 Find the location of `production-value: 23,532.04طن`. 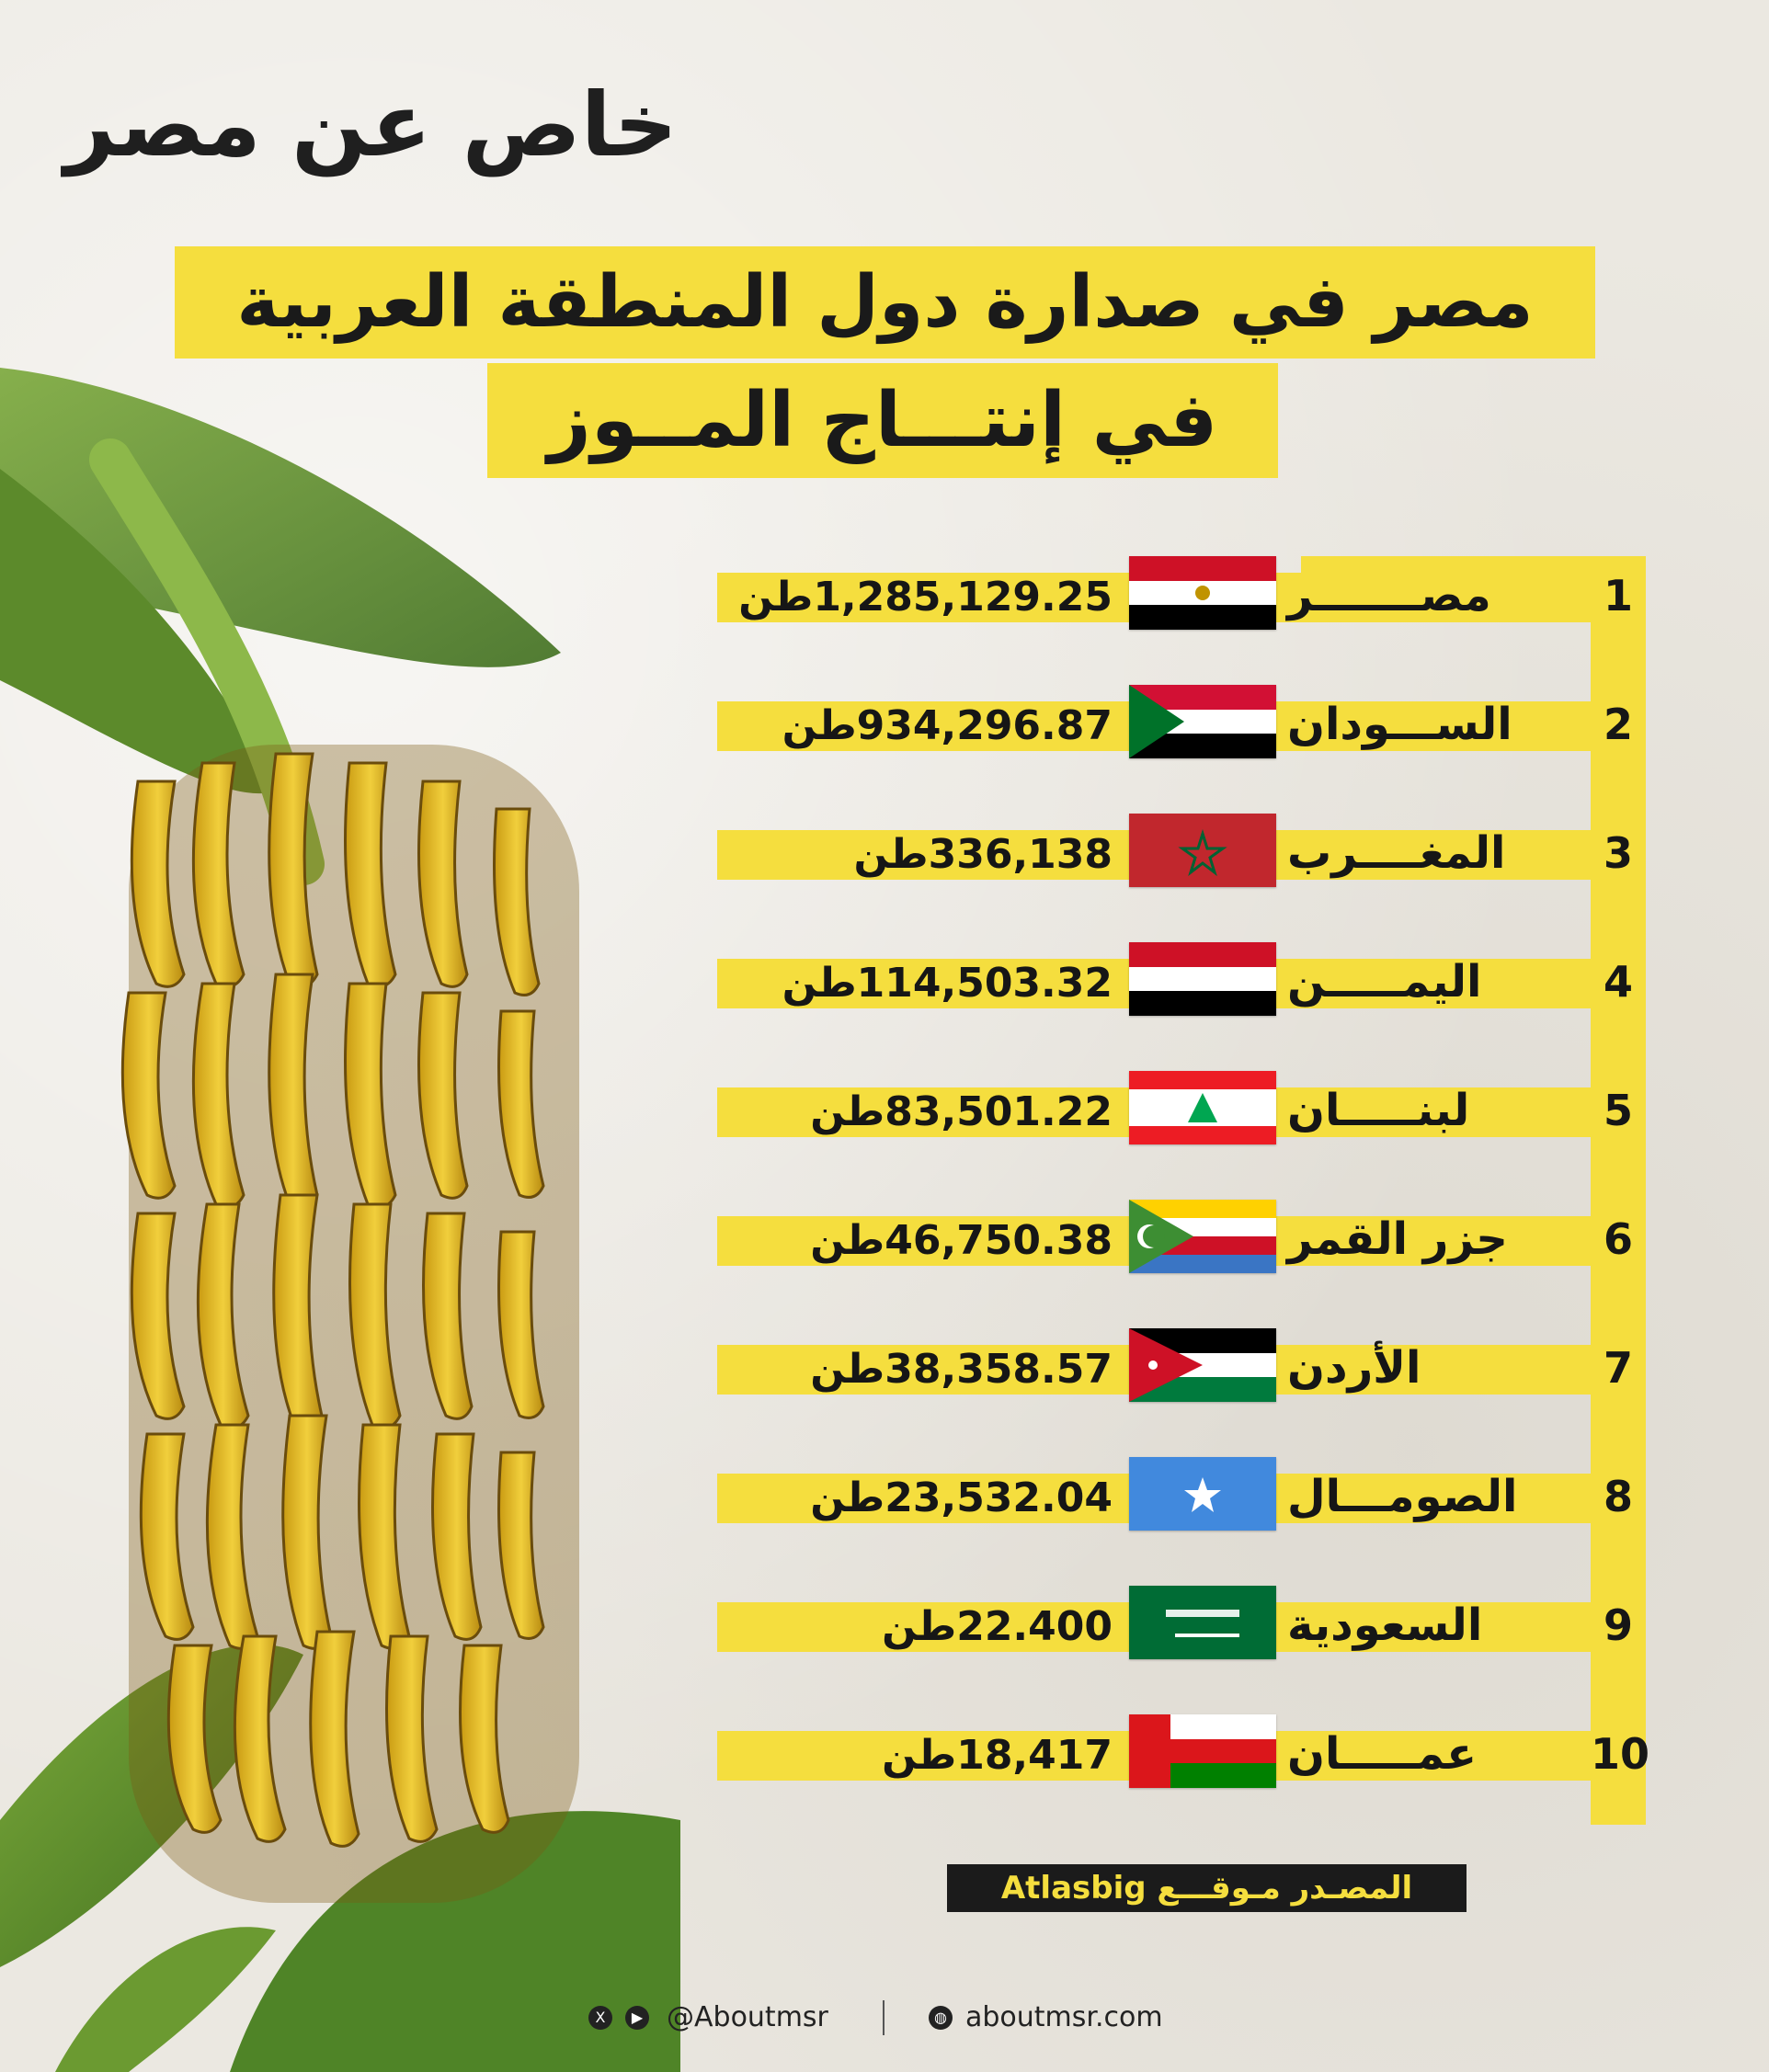

production-value: 23,532.04طن is located at coordinates (919, 1499).